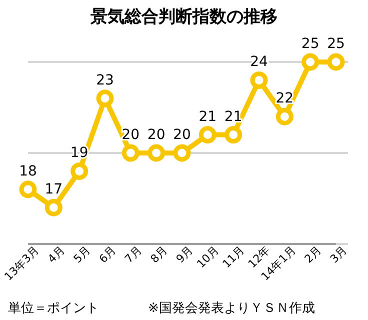 This screenshot has width=368, height=320. I want to click on chart-title: 景気総合判断指数の推移, so click(184, 17).